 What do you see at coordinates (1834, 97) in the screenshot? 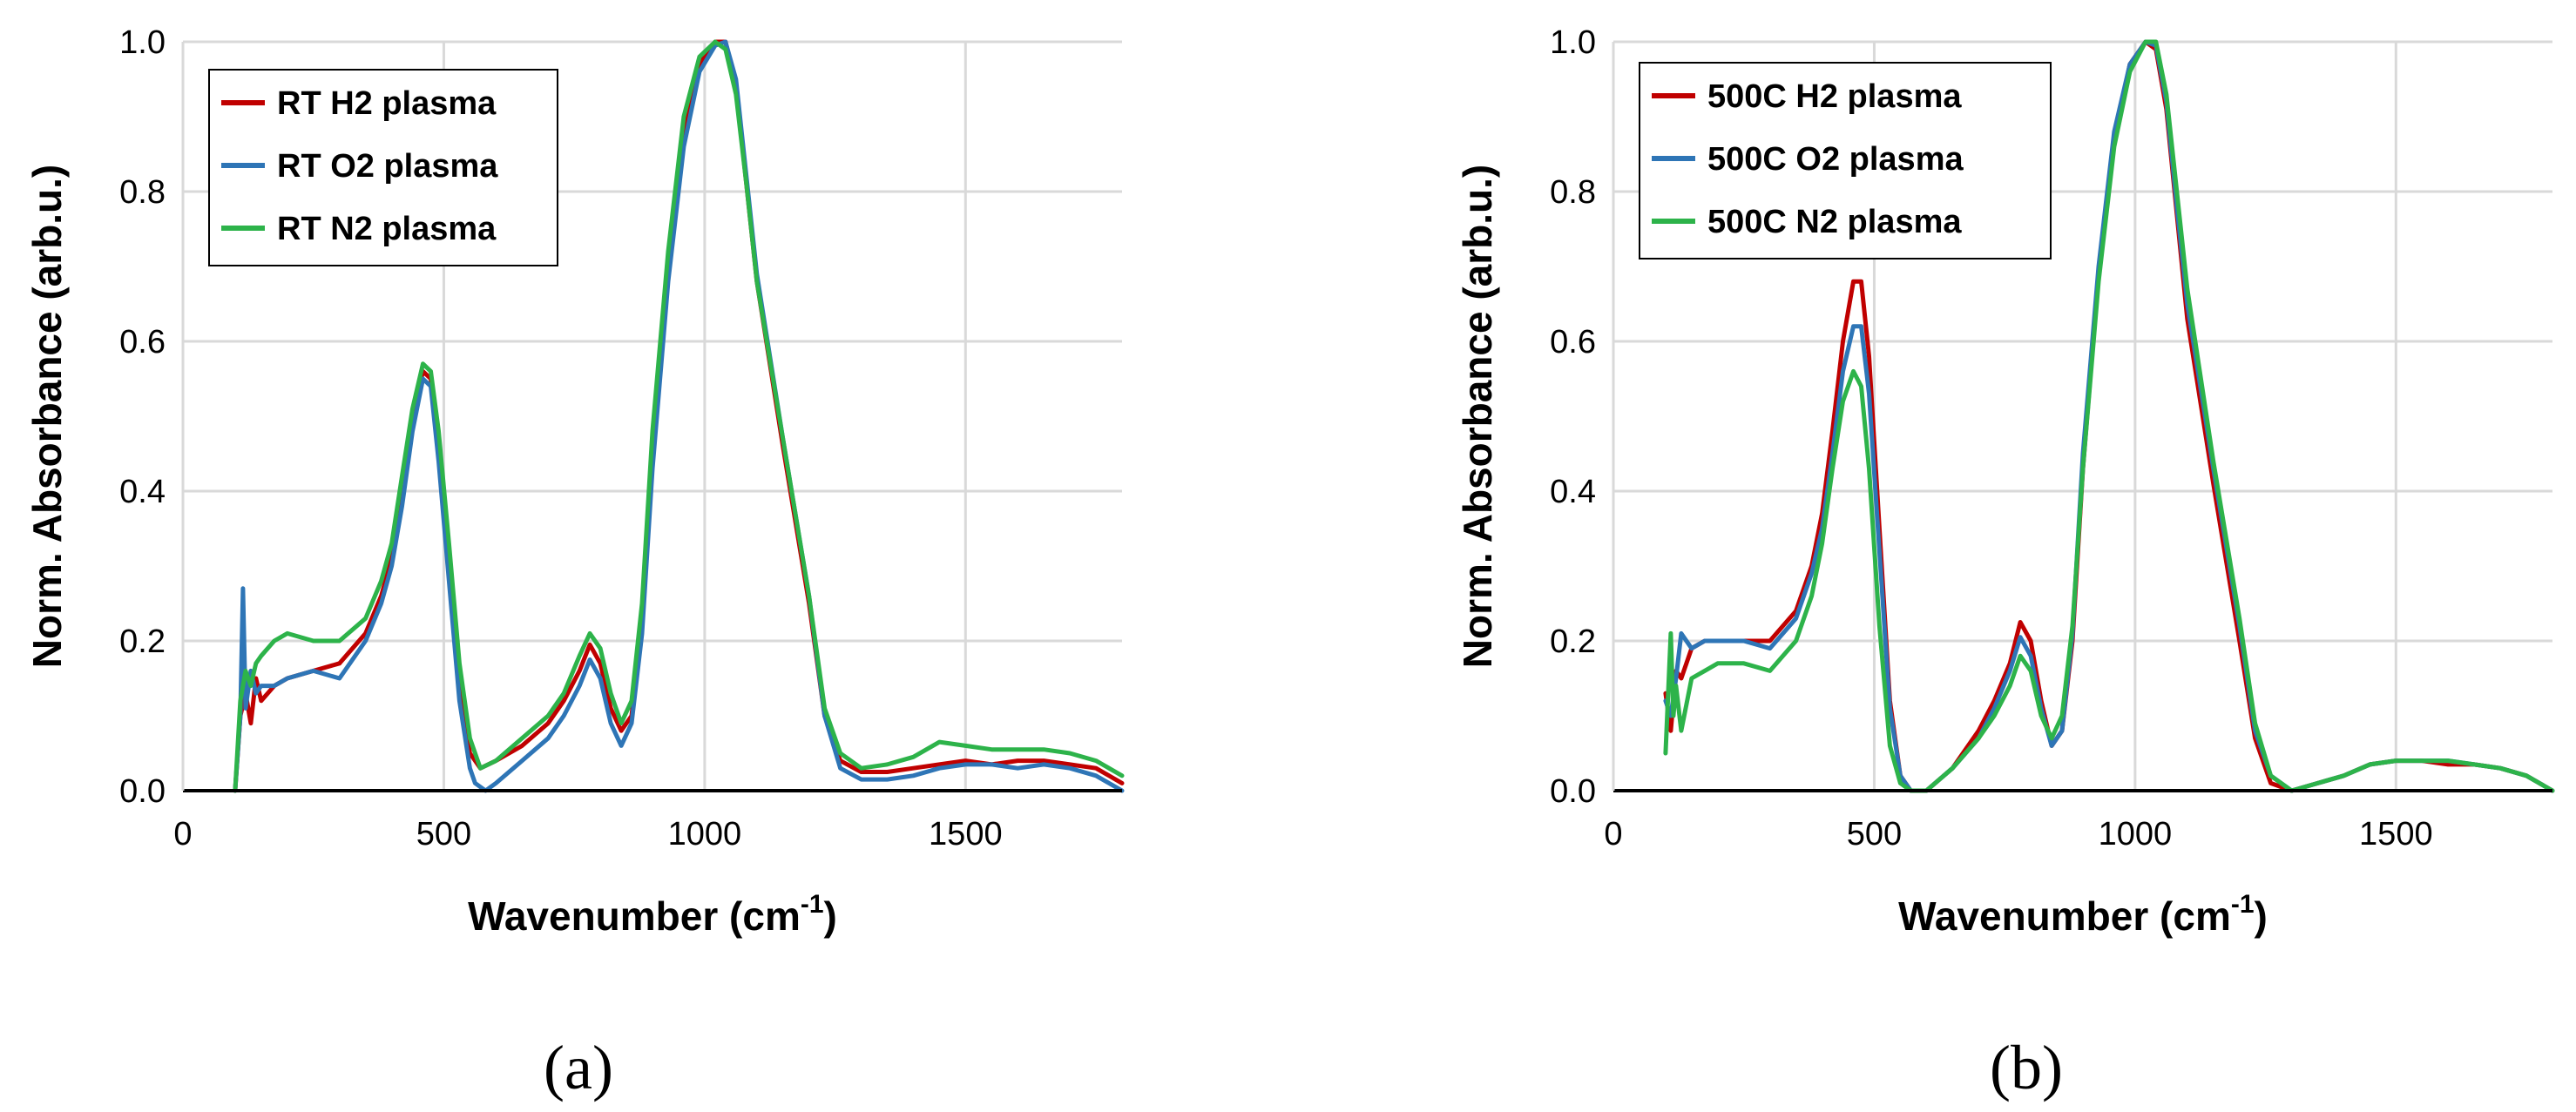
I see `legend-label: 500C H2 plasma` at bounding box center [1834, 97].